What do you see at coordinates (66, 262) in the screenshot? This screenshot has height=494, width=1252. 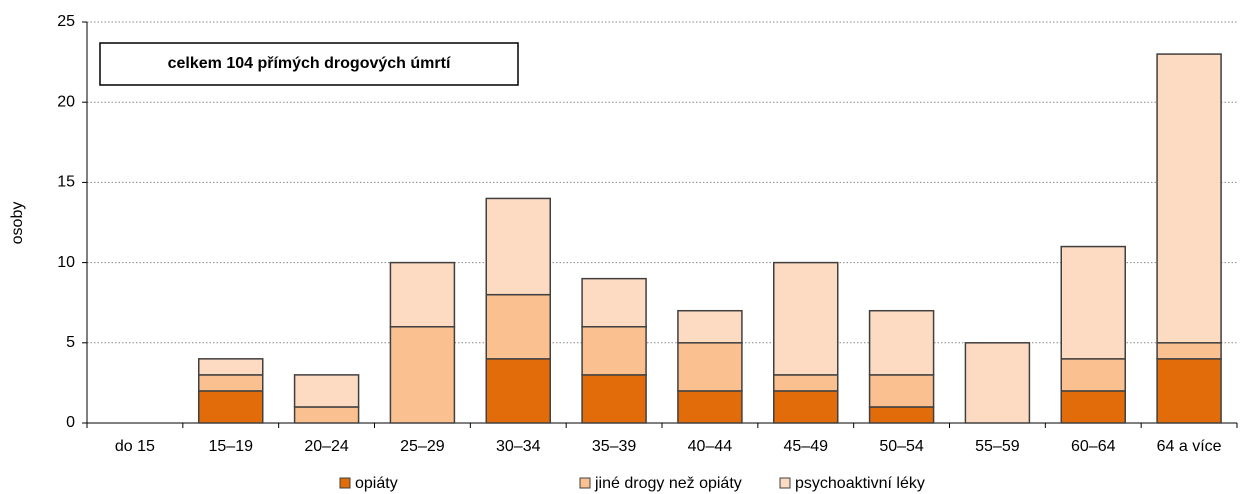 I see `y-tick-label: 10` at bounding box center [66, 262].